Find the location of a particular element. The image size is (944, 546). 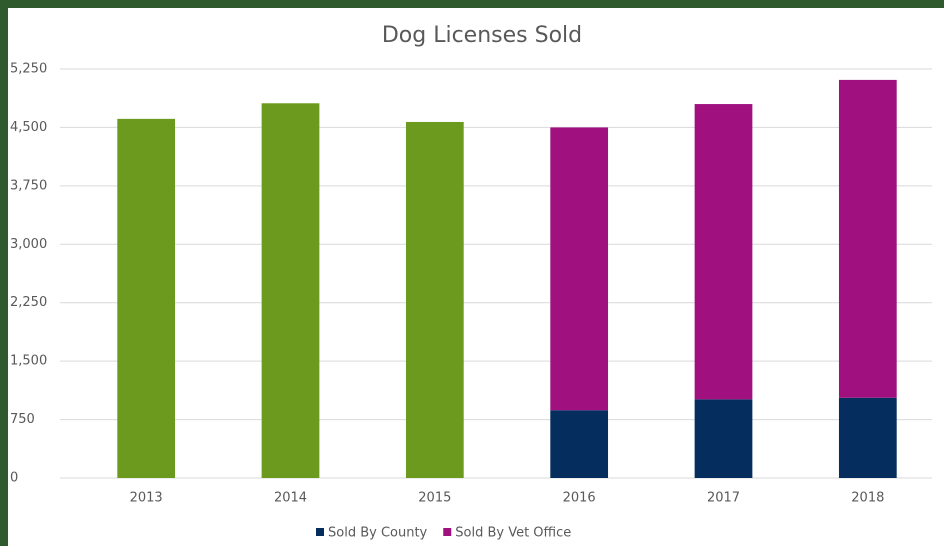

x-tick-label: 2015 is located at coordinates (434, 498).